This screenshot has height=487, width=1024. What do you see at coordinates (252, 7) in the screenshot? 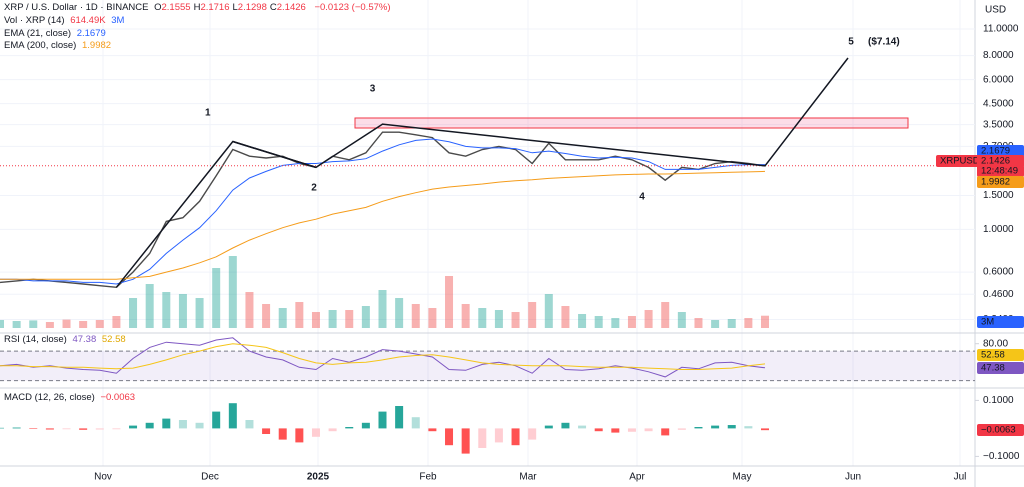
I see `ohlc-value: 2.1298` at bounding box center [252, 7].